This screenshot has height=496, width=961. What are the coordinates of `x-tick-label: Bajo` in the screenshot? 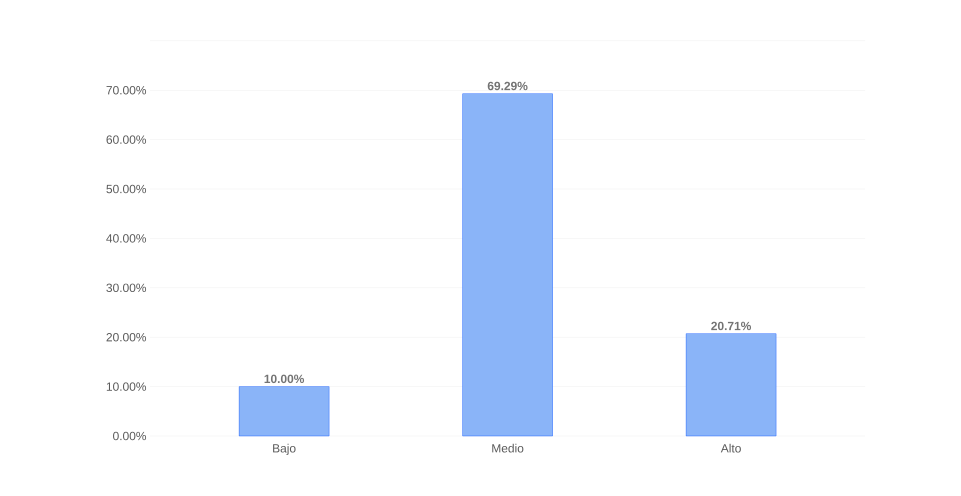 It's located at (284, 449).